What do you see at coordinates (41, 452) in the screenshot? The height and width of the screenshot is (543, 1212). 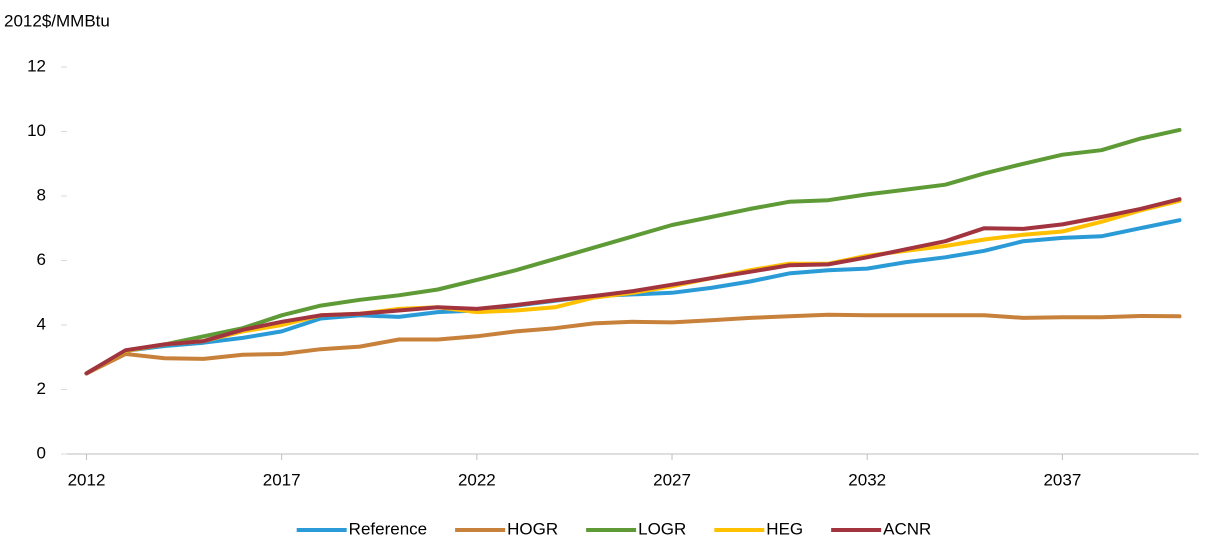 I see `y-tick-label: 0` at bounding box center [41, 452].